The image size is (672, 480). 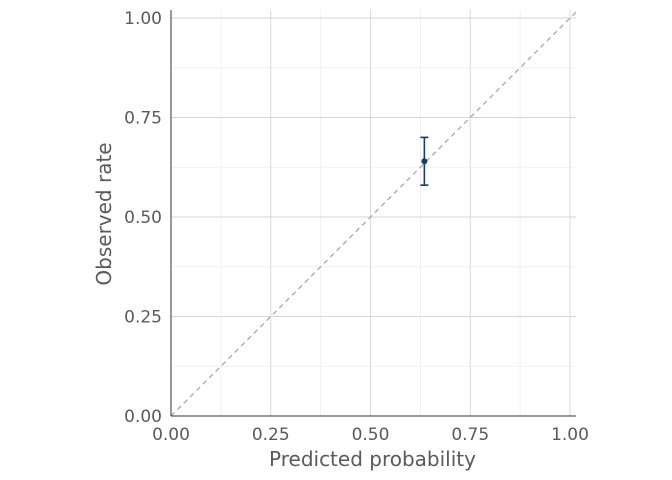 I want to click on y-tick-label: 0.25, so click(x=143, y=318).